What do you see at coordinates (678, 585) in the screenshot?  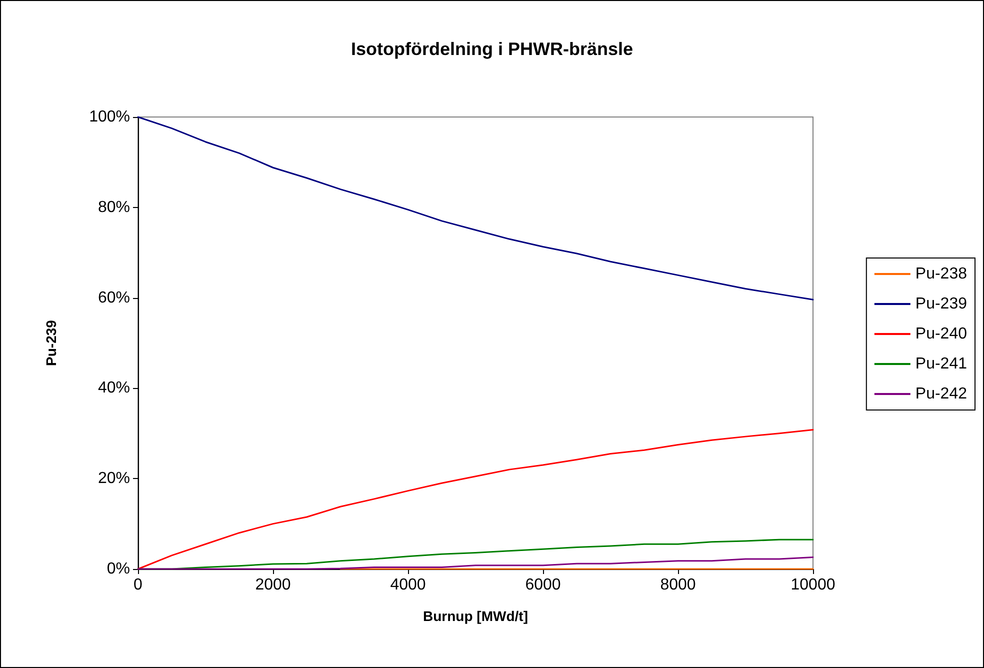 I see `x-tick-label: 8000` at bounding box center [678, 585].